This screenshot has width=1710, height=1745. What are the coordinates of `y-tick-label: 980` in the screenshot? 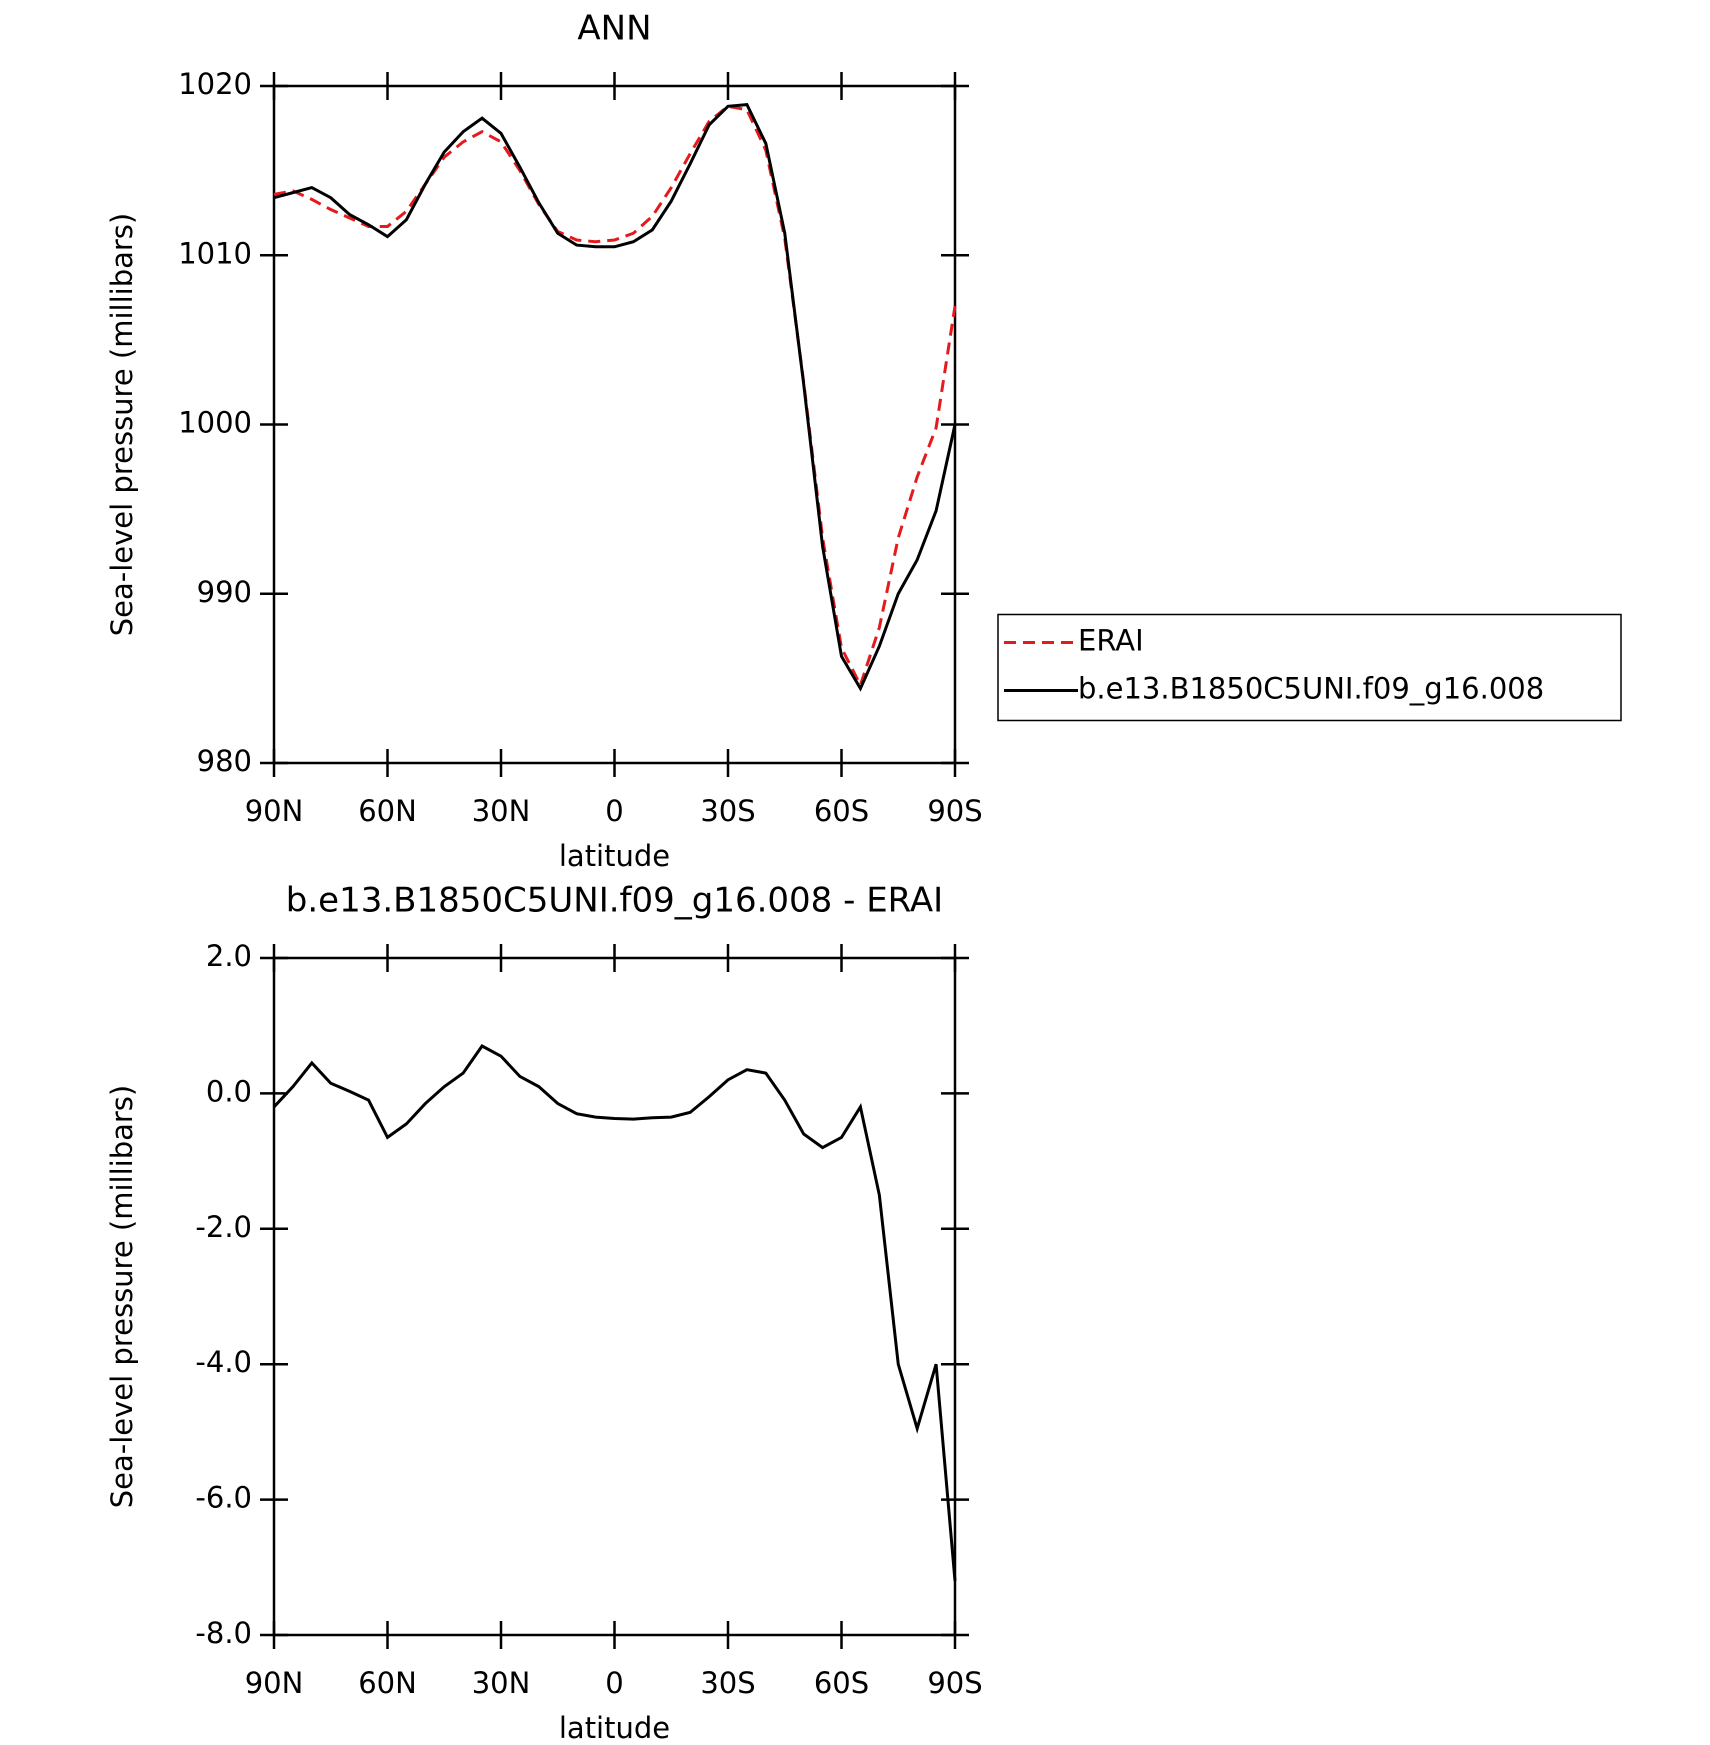 It's located at (224, 761).